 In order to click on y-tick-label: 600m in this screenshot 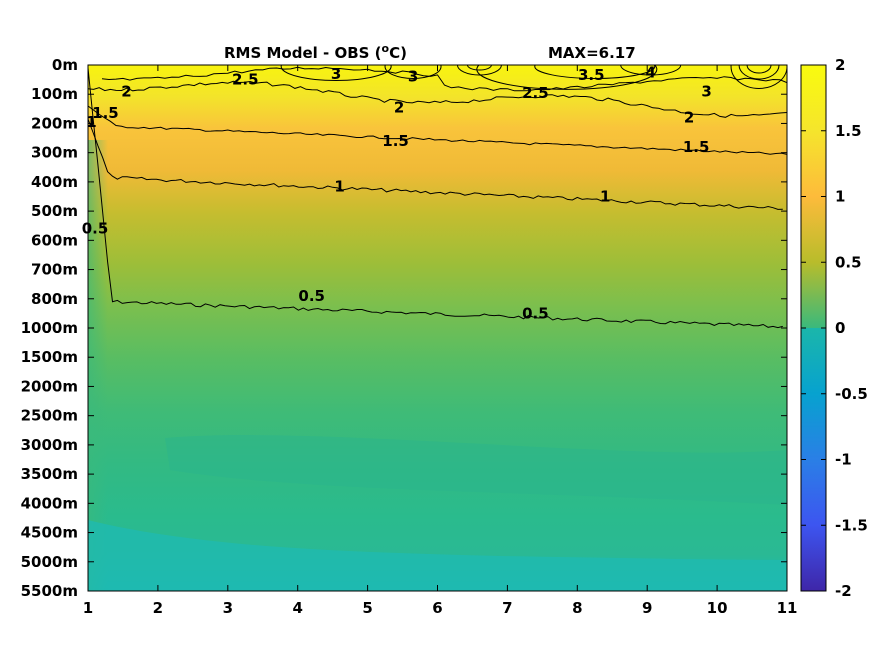, I will do `click(54, 240)`.